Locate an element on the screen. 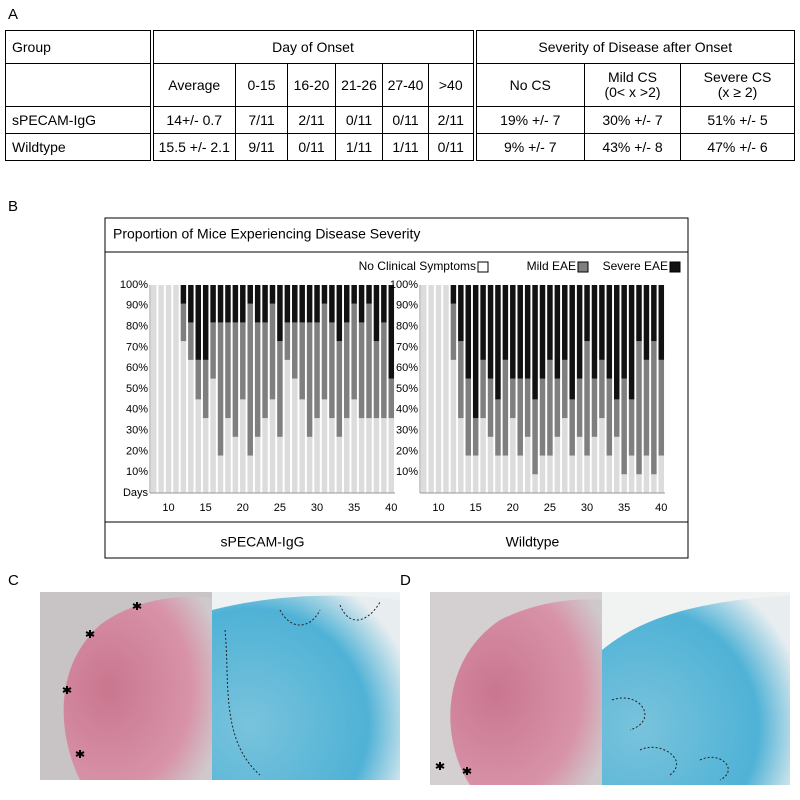  y-tick-label: 80% is located at coordinates (407, 327).